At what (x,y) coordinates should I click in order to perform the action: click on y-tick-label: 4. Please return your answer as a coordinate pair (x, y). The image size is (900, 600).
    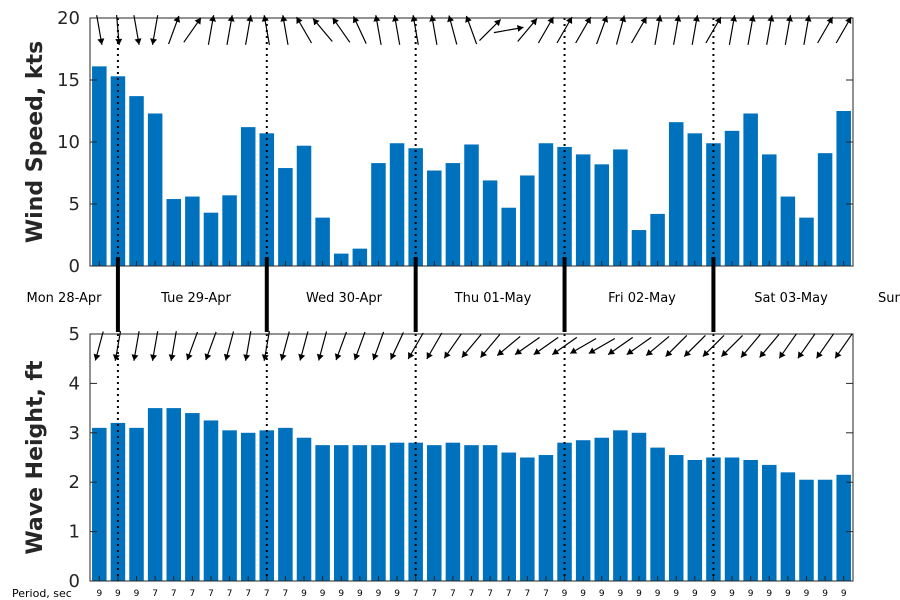
    Looking at the image, I should click on (74, 383).